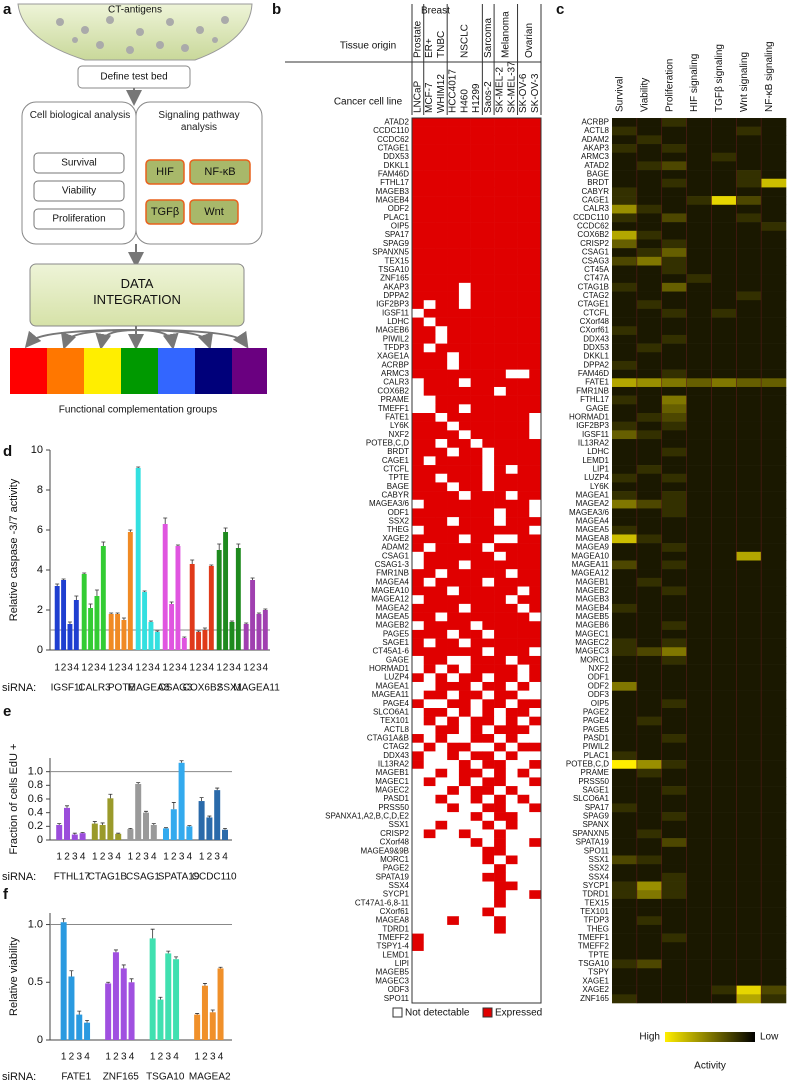 The width and height of the screenshot is (788, 1083). What do you see at coordinates (694, 83) in the screenshot?
I see `assay-label: HIF signaling` at bounding box center [694, 83].